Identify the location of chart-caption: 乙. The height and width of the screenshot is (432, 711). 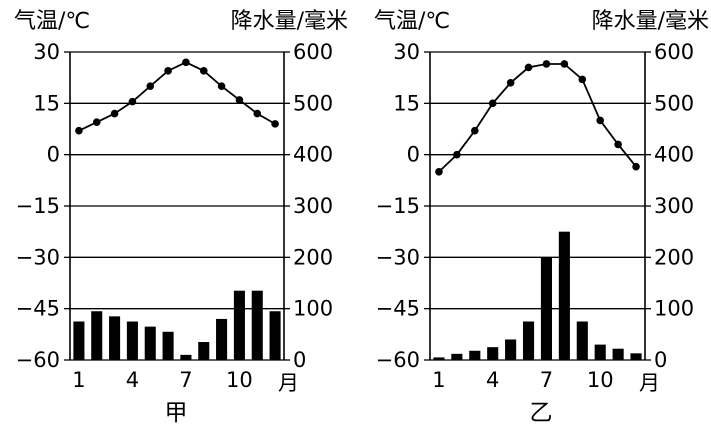
(541, 413).